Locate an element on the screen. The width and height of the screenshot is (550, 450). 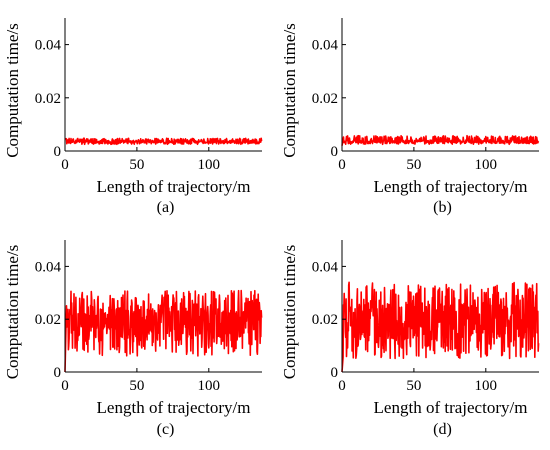
subplot-caption: (a) is located at coordinates (166, 207).